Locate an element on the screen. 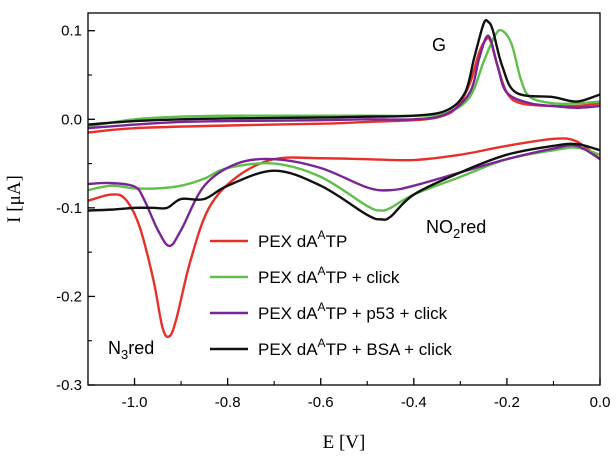  y-axis-title: I [μA] is located at coordinates (14, 199).